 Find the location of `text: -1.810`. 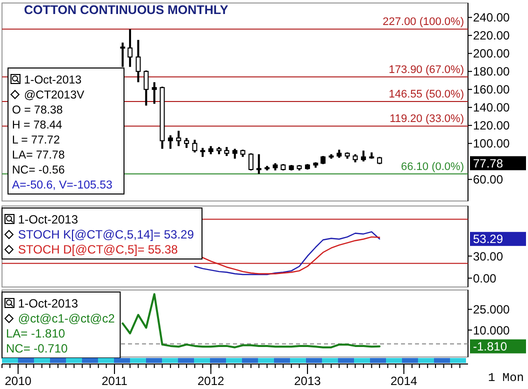

text: -1.810 is located at coordinates (490, 347).